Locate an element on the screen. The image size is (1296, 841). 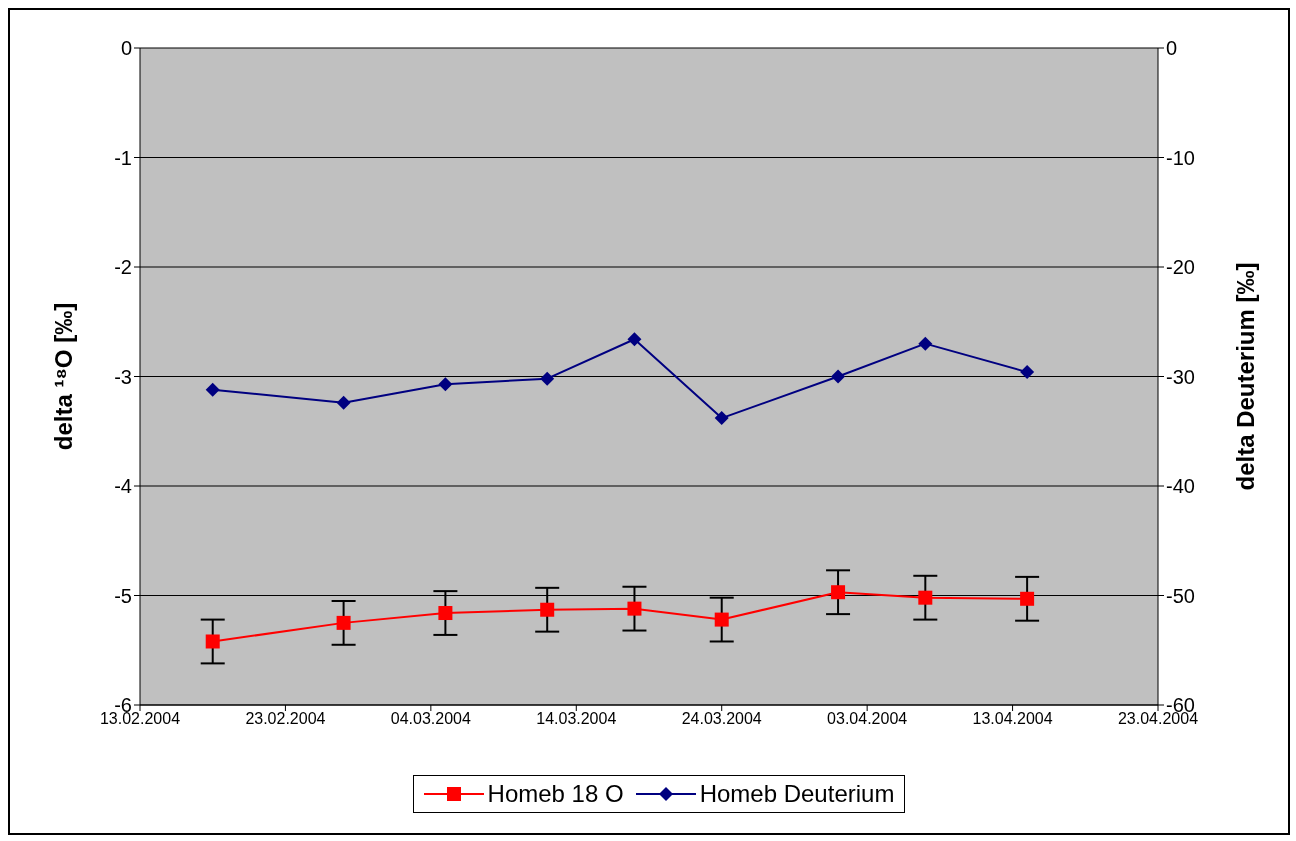
x-tick-label: 04.03.2004 is located at coordinates (430, 719).